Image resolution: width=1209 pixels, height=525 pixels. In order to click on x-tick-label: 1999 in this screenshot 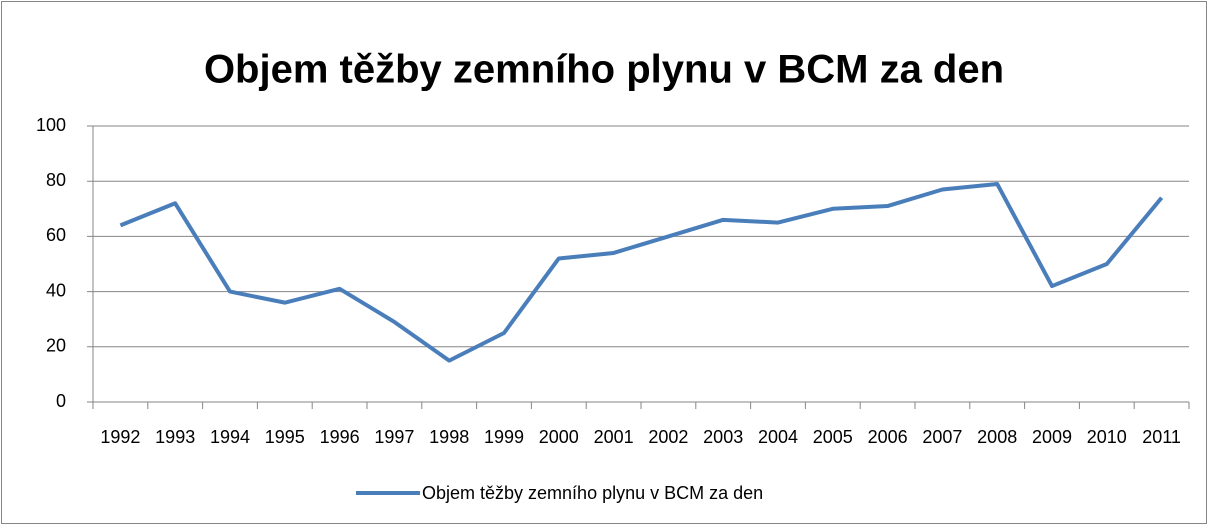, I will do `click(504, 437)`.